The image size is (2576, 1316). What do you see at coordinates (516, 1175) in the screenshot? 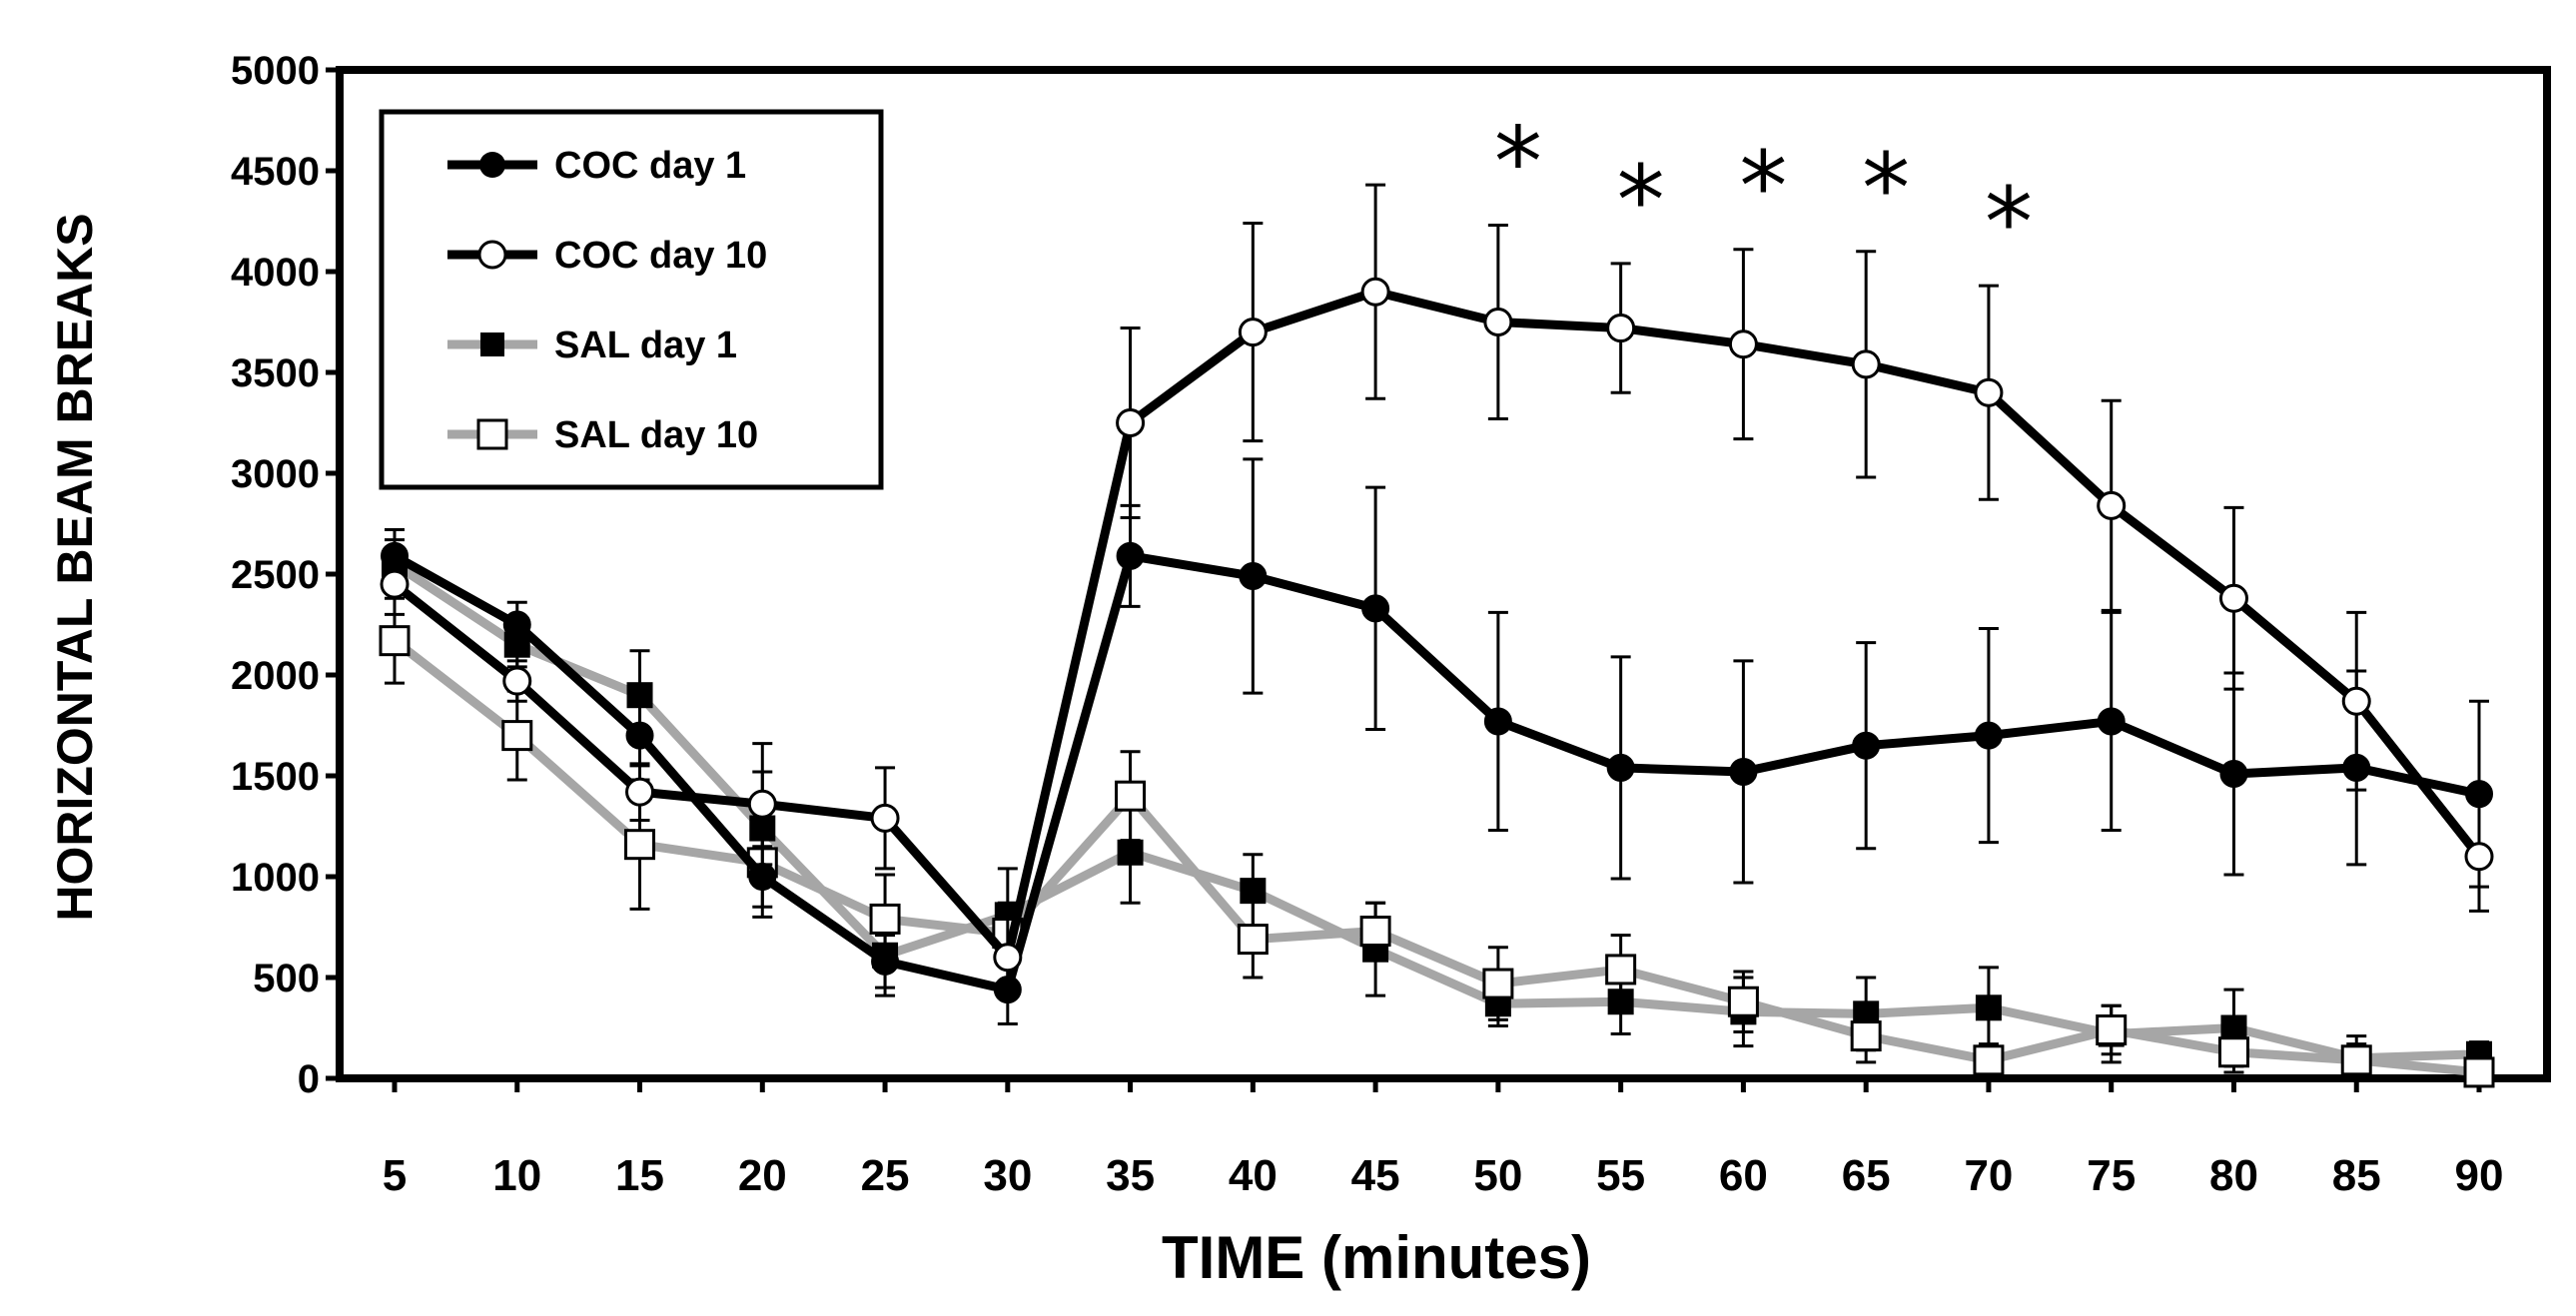
I see `x-tick-label: 10` at bounding box center [516, 1175].